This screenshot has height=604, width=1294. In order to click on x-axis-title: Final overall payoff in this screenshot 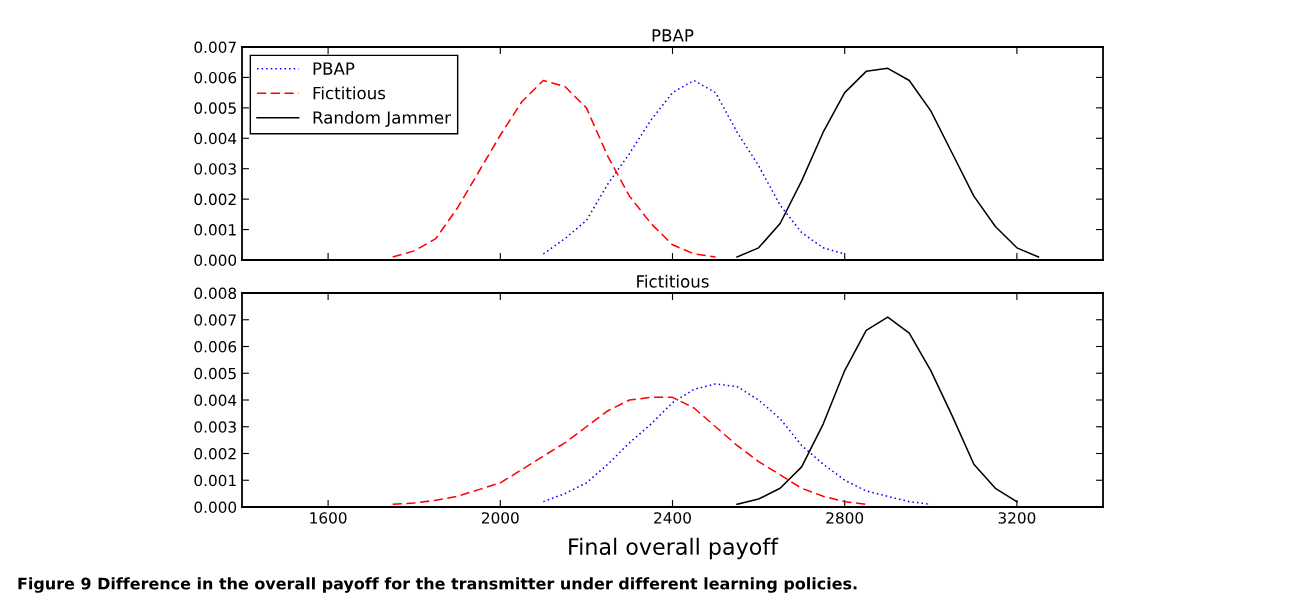, I will do `click(674, 548)`.